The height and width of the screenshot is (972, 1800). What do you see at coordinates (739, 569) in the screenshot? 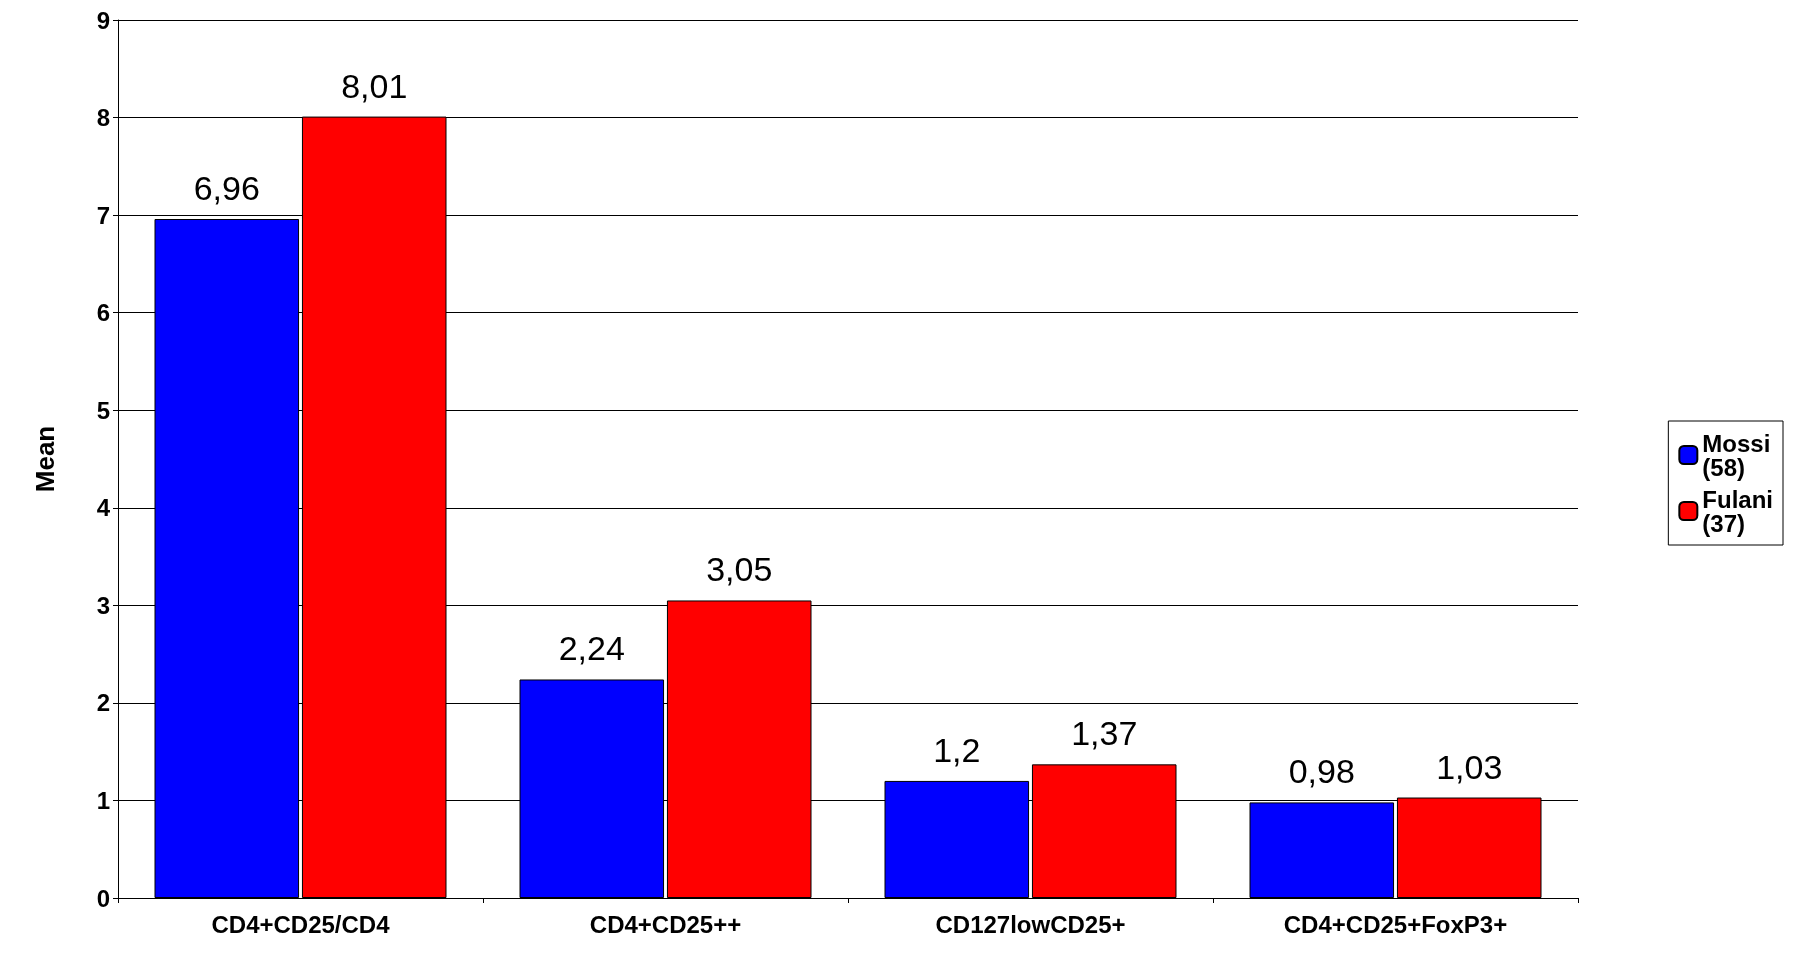
I see `data-label: 3,05` at bounding box center [739, 569].